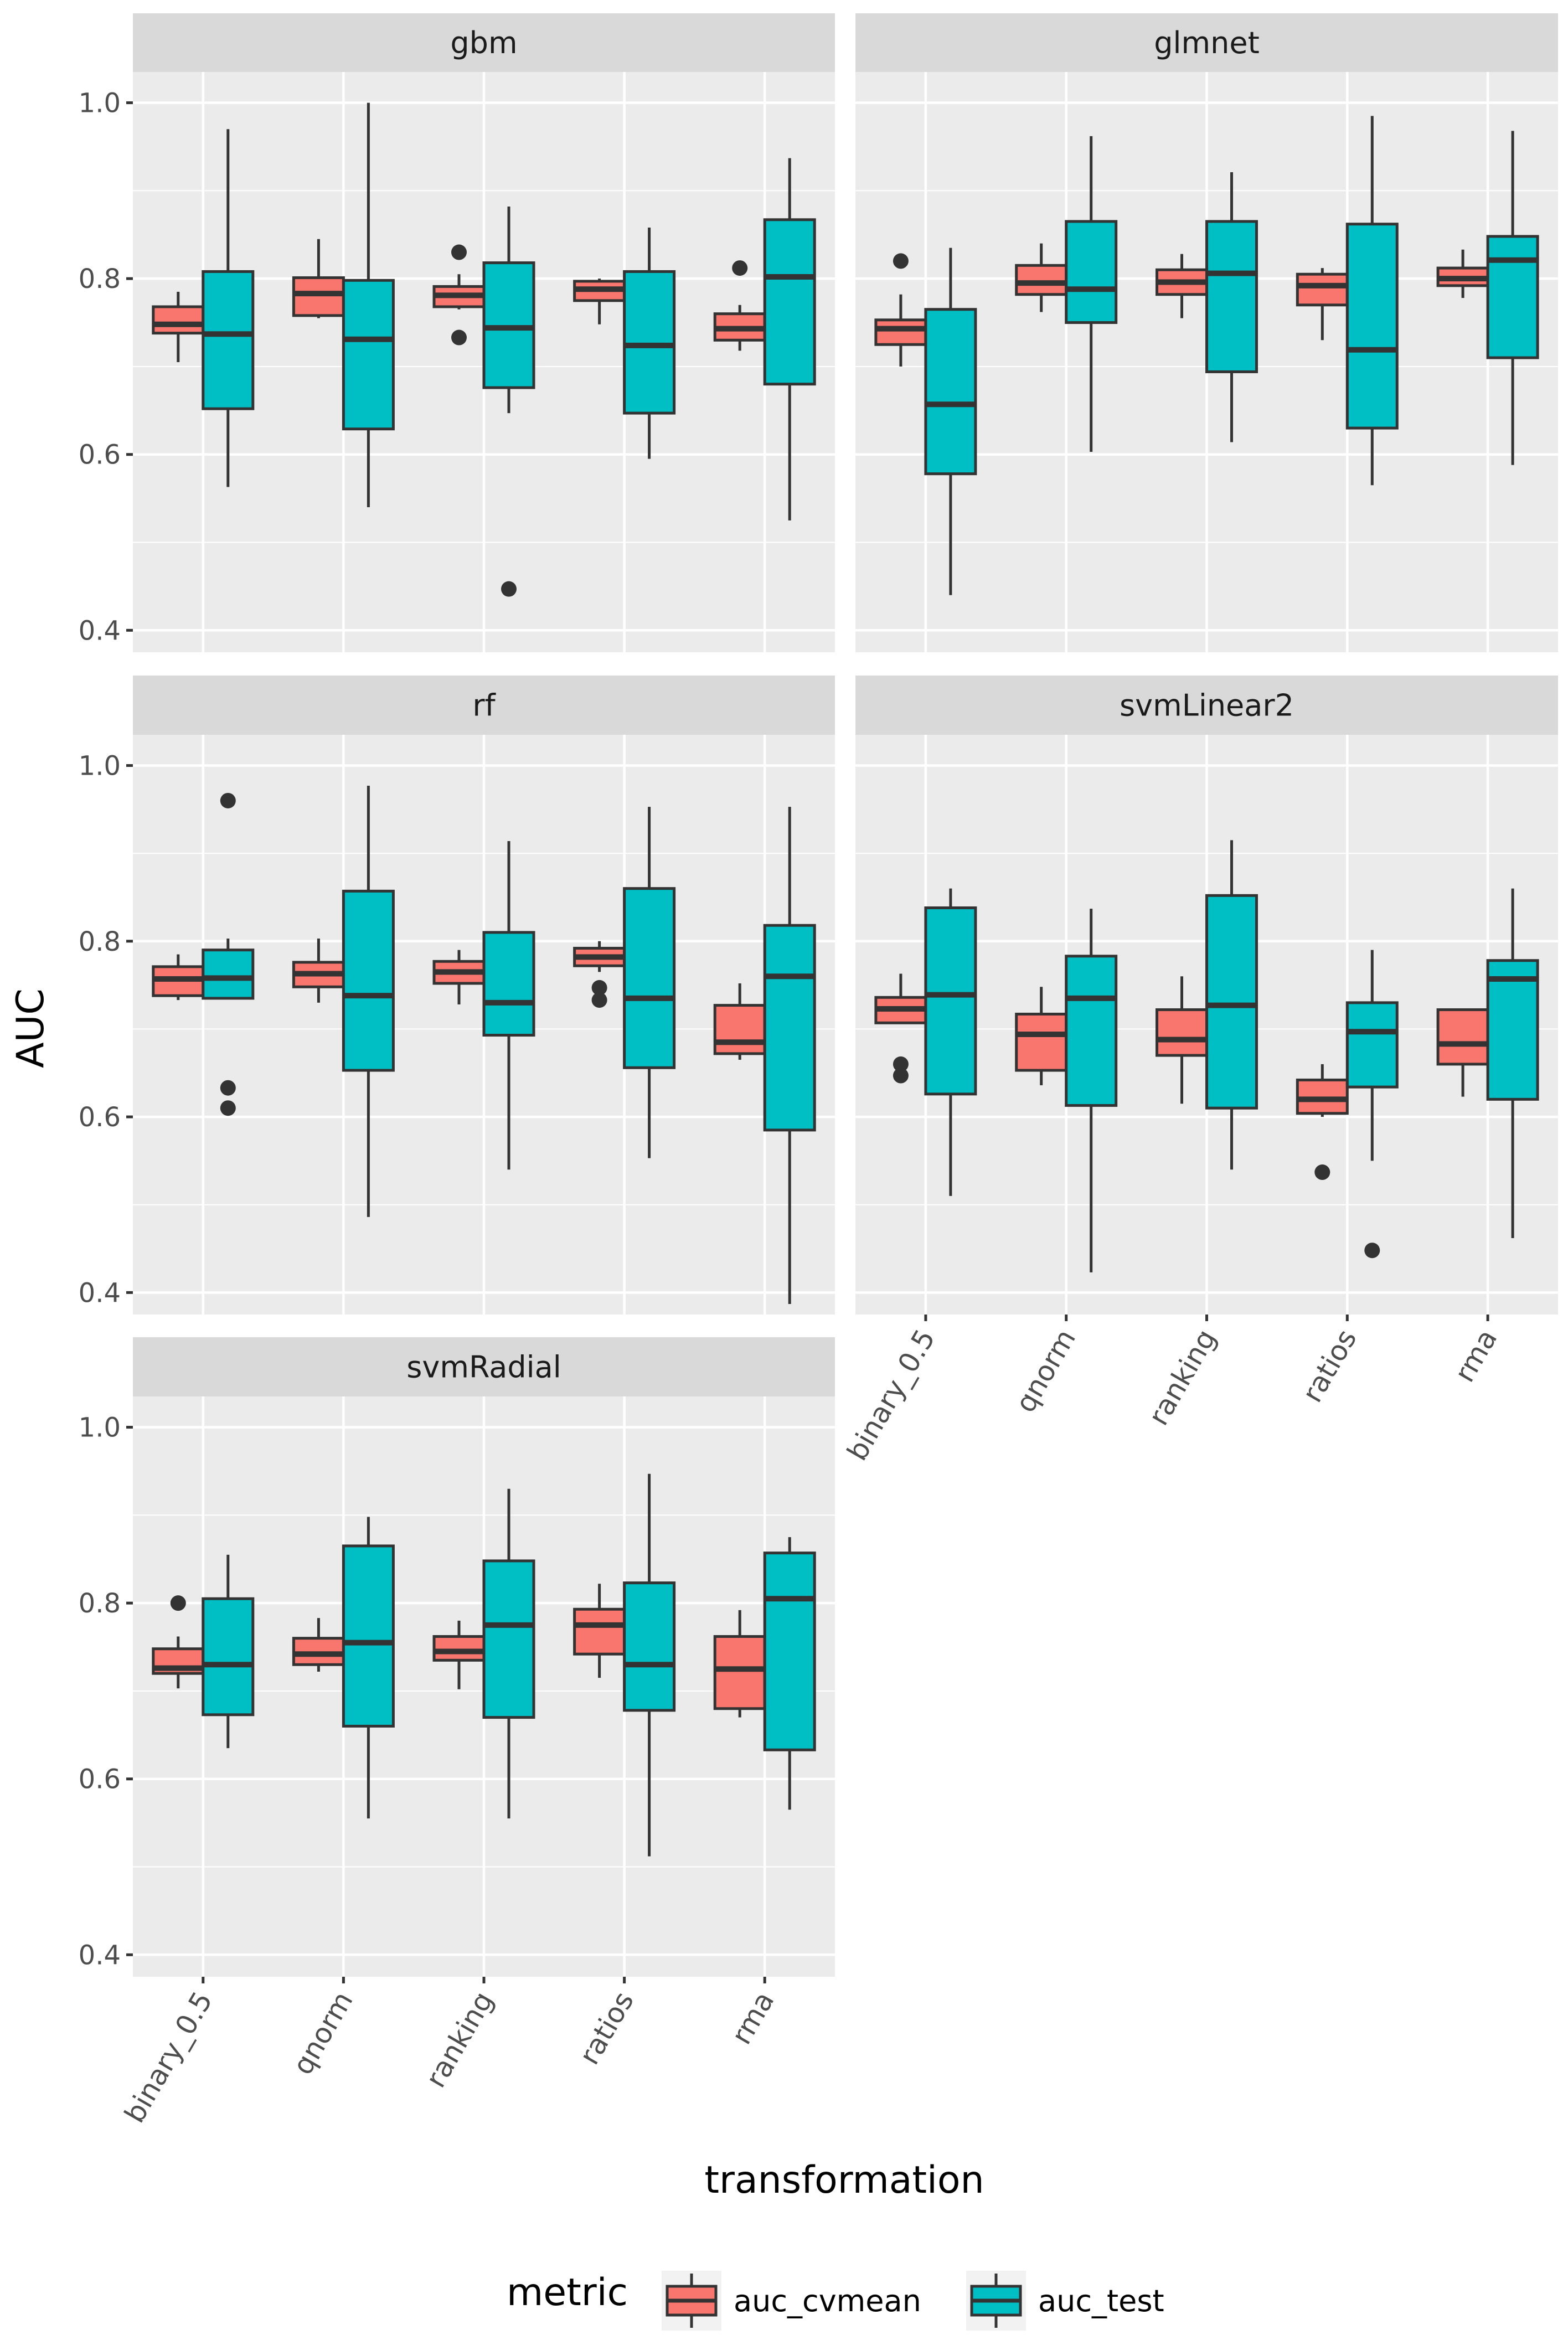 This screenshot has height=2335, width=1568. I want to click on facet-strip-label: svmLinear2, so click(1207, 705).